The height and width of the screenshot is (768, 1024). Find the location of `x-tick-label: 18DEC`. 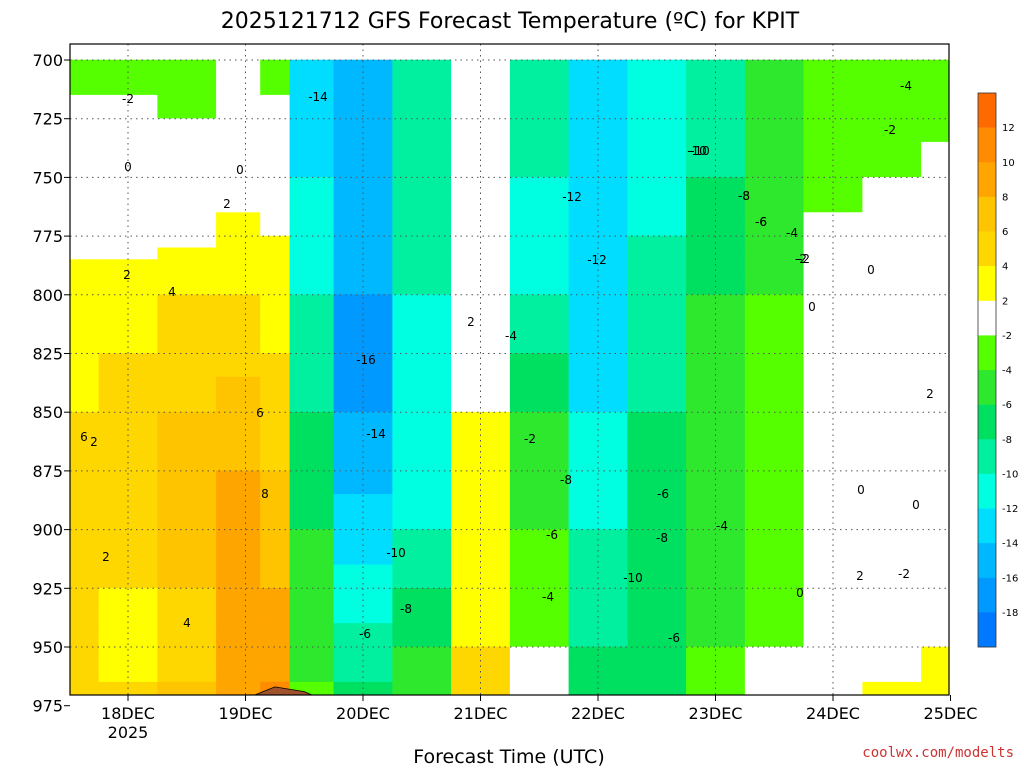

x-tick-label: 18DEC is located at coordinates (128, 713).